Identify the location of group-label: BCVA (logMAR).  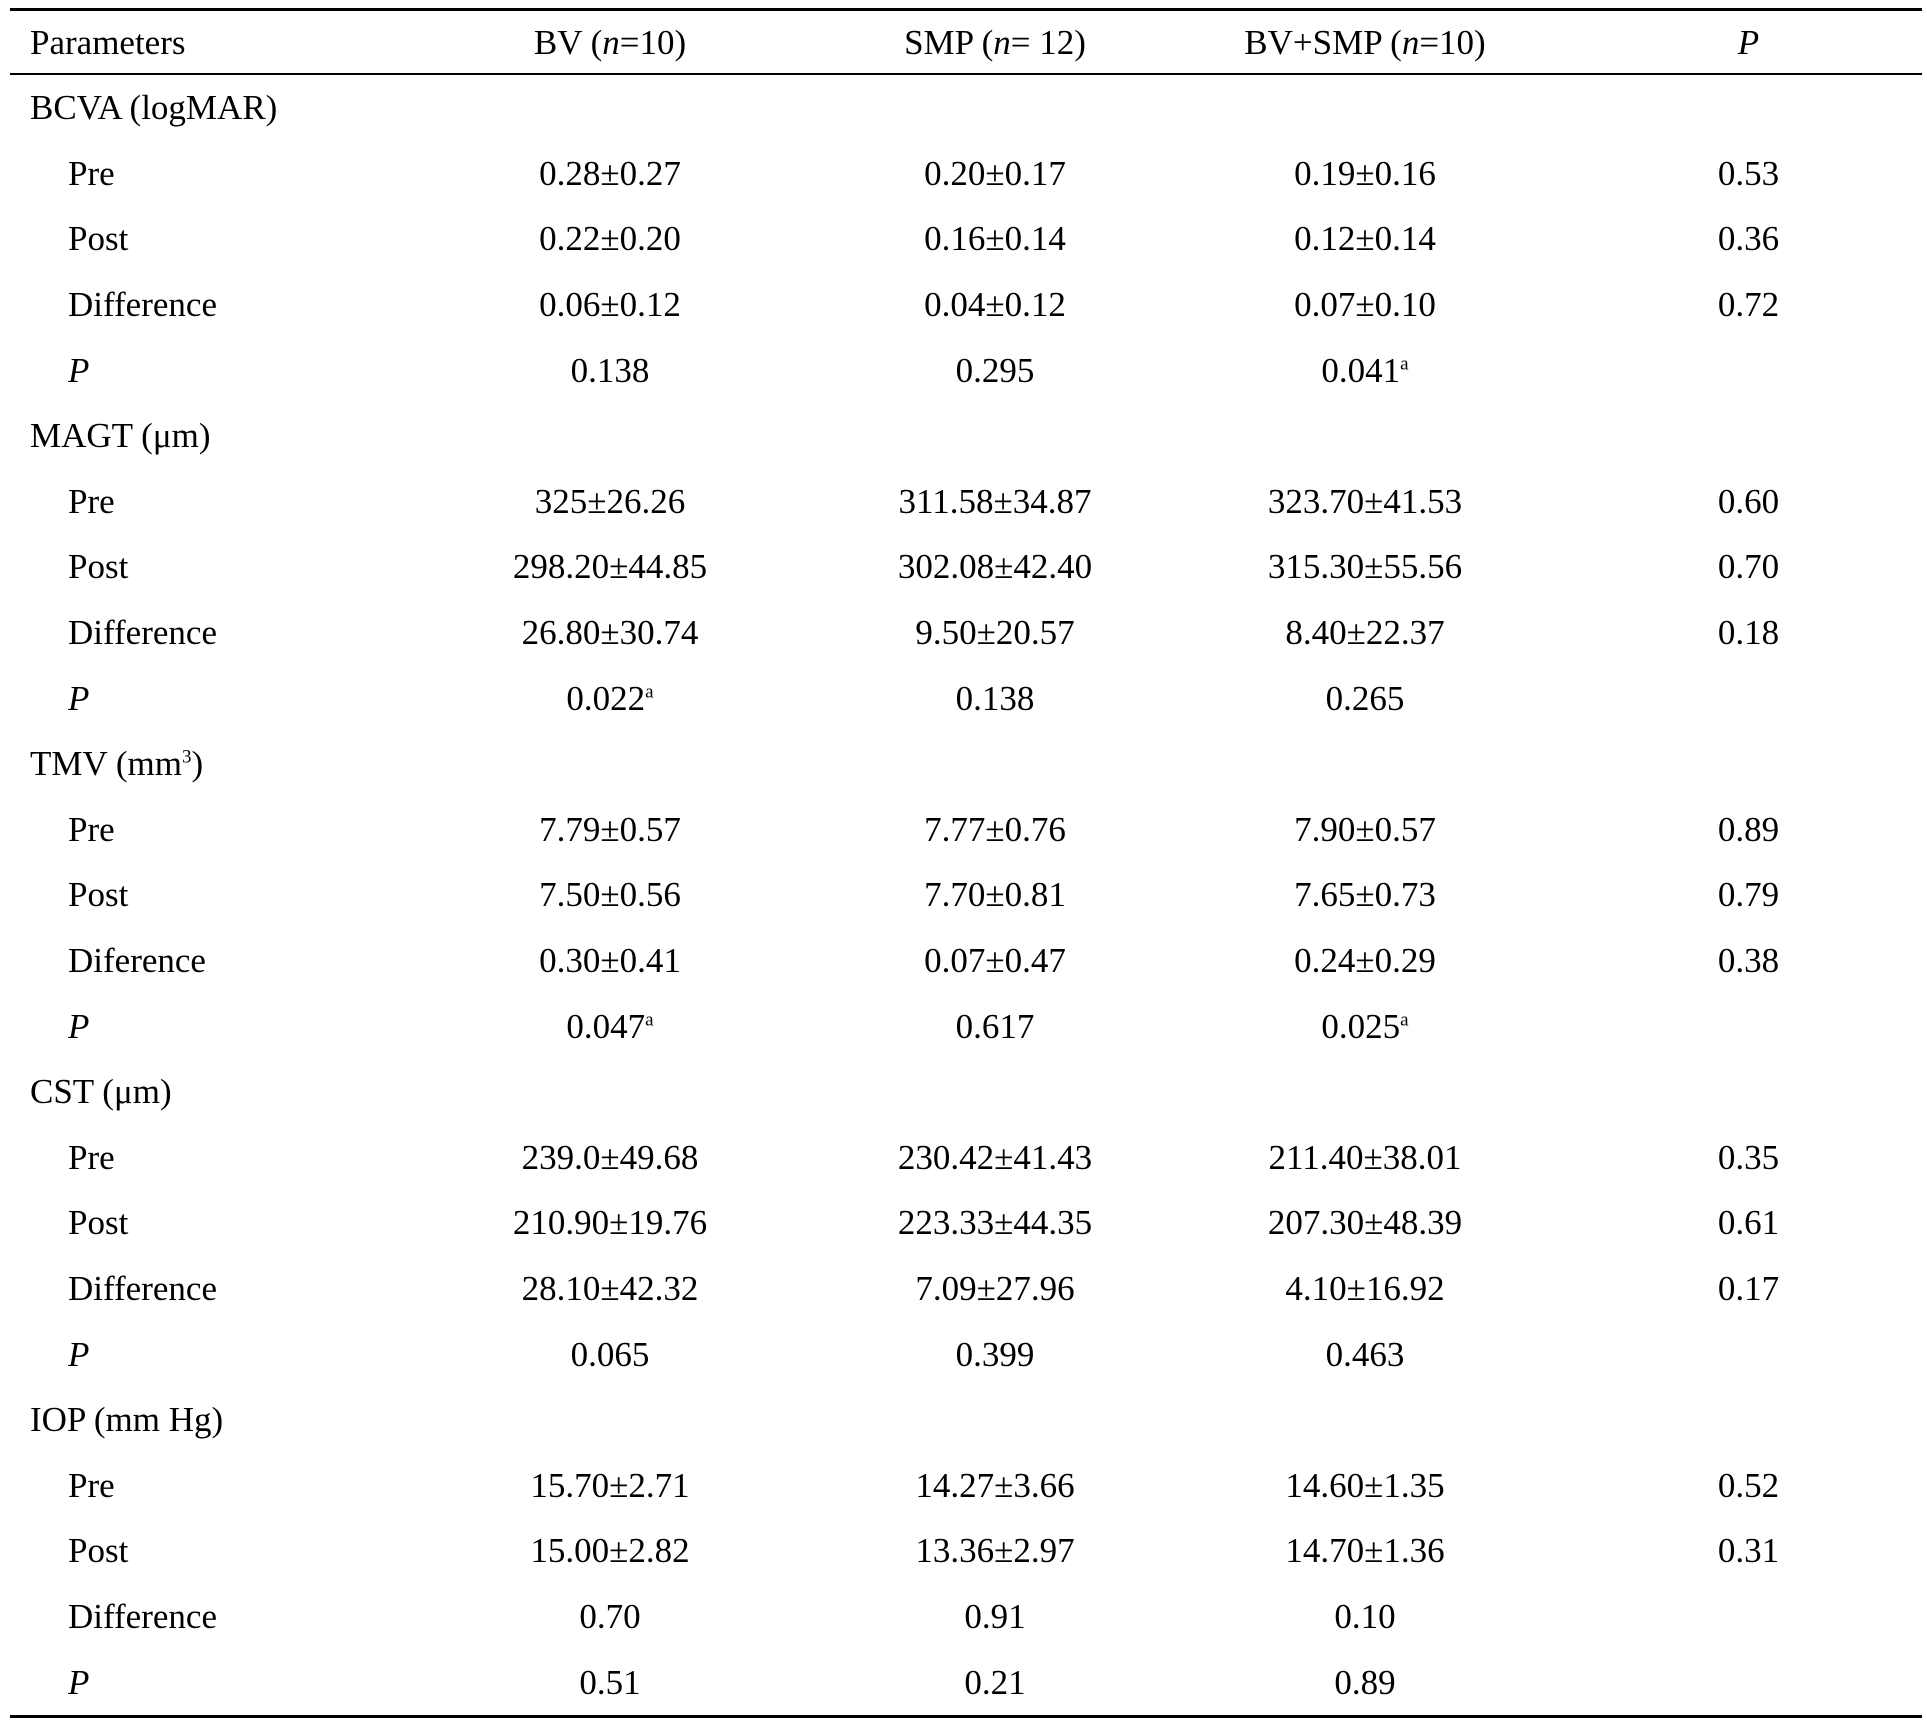
(966, 108).